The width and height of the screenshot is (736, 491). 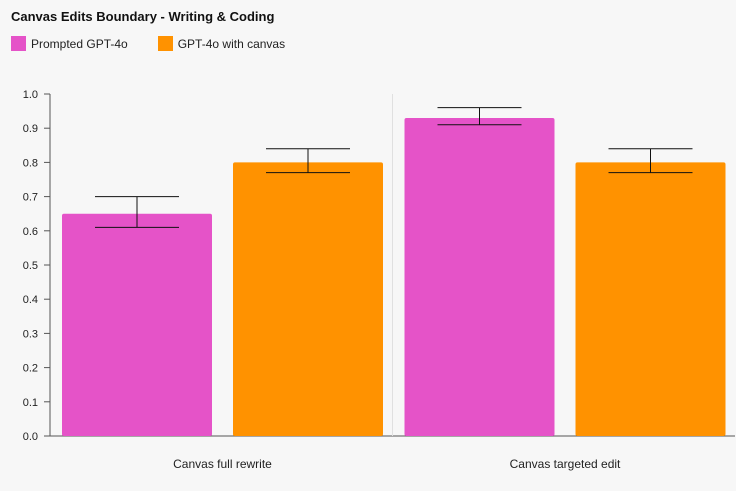 What do you see at coordinates (30, 95) in the screenshot?
I see `y-tick-label: 1.0` at bounding box center [30, 95].